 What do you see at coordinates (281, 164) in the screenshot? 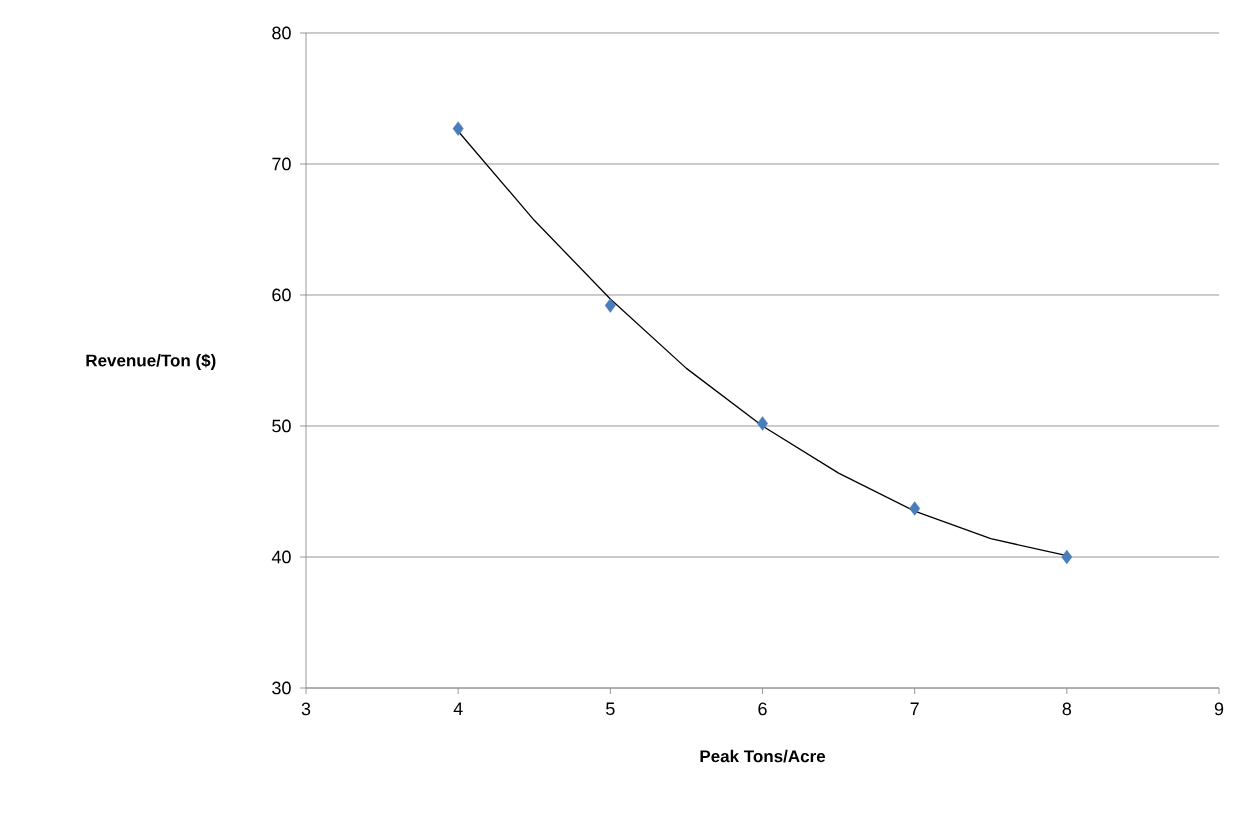
I see `y-tick-label: 70` at bounding box center [281, 164].